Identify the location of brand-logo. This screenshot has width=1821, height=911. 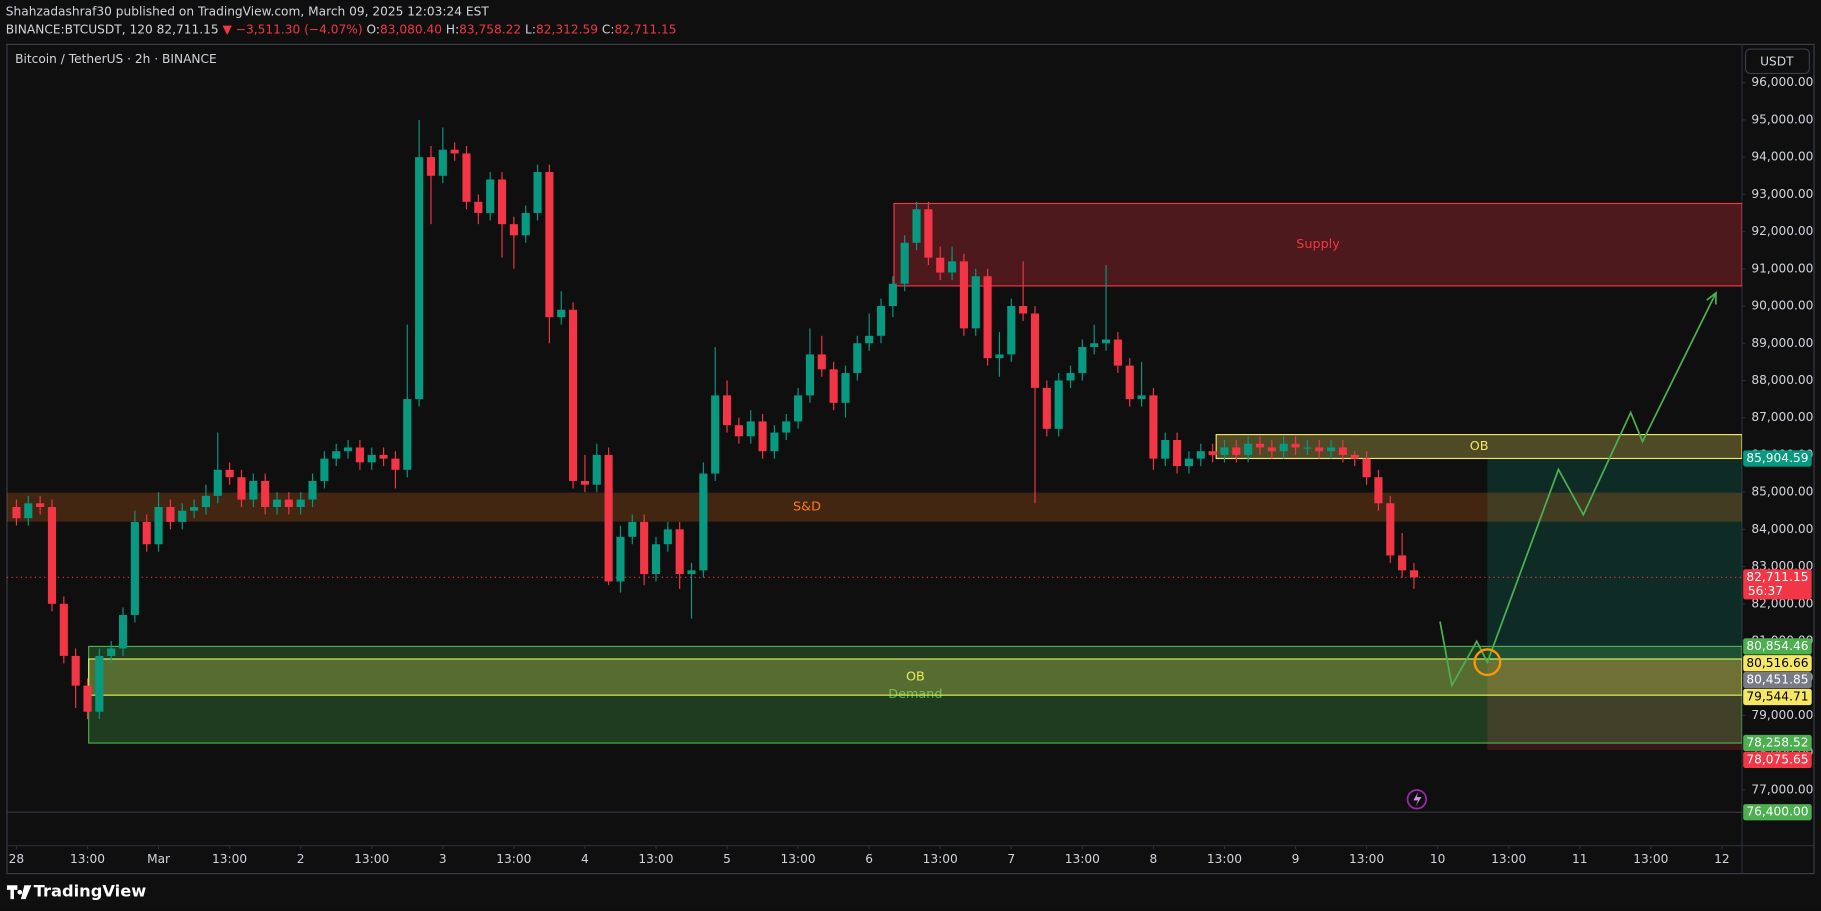
(19, 892).